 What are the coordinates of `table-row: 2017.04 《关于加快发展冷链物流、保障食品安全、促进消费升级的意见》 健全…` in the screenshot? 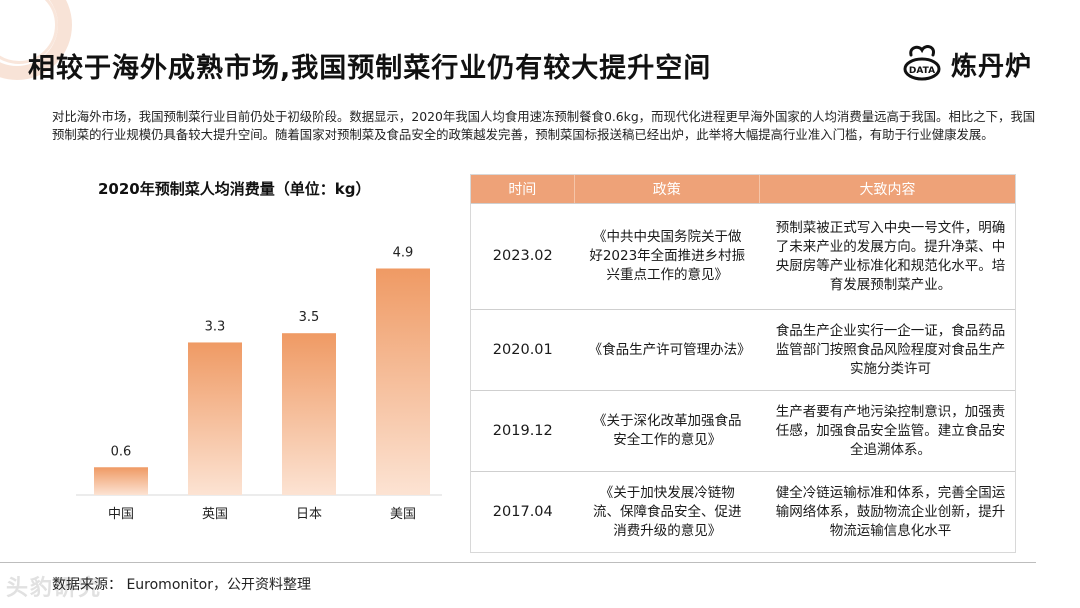 It's located at (743, 511).